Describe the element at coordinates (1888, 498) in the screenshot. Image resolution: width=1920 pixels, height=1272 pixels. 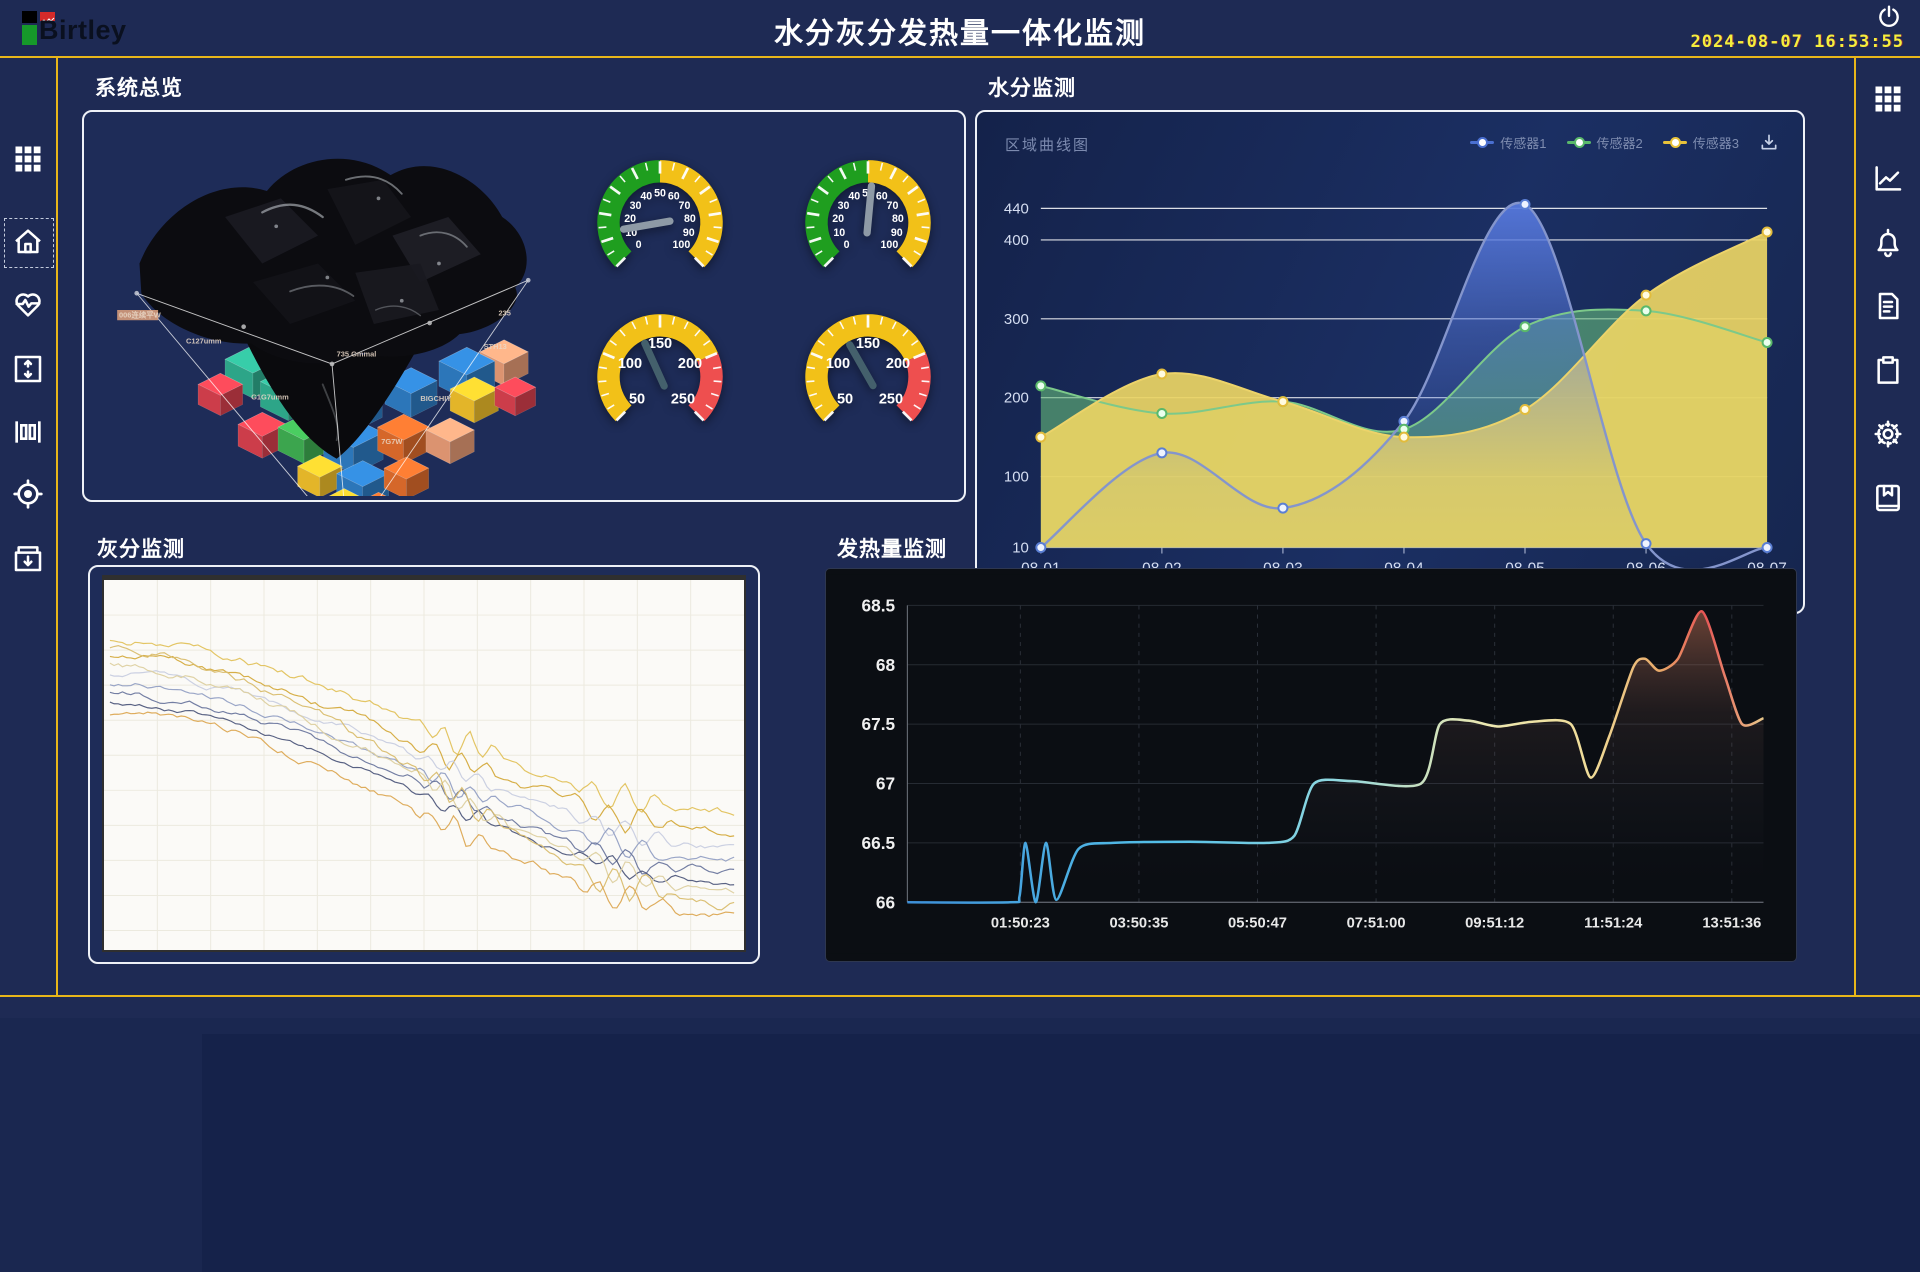
I see `sidebar-item-save` at that location.